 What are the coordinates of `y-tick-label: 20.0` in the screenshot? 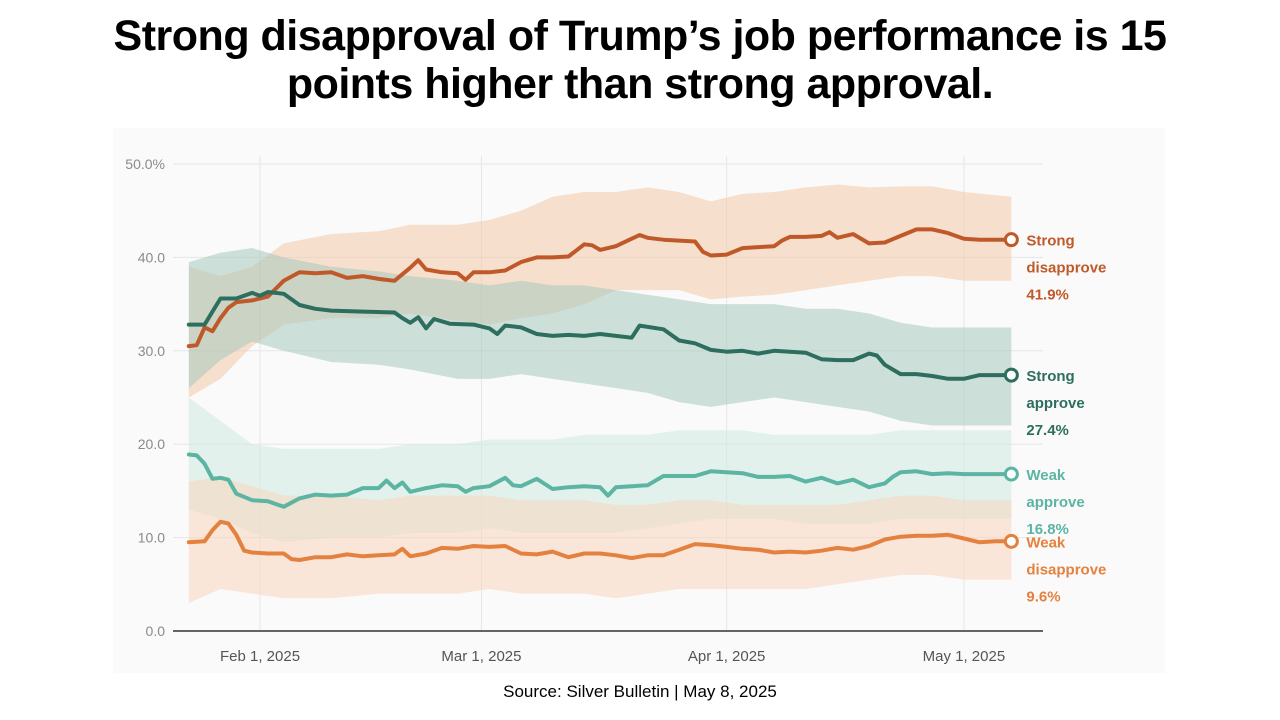 It's located at (151, 444).